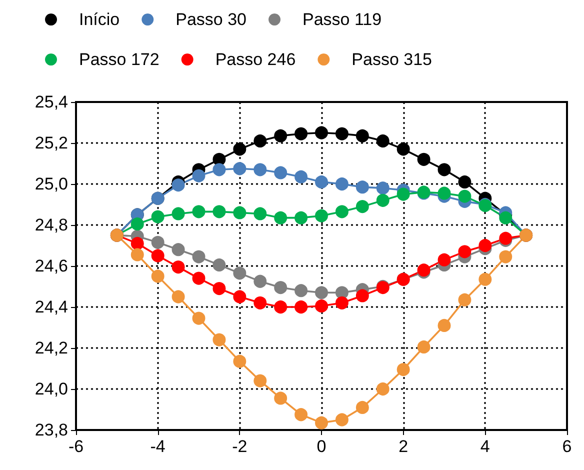 The width and height of the screenshot is (584, 470). I want to click on x-tick-label: 2, so click(403, 446).